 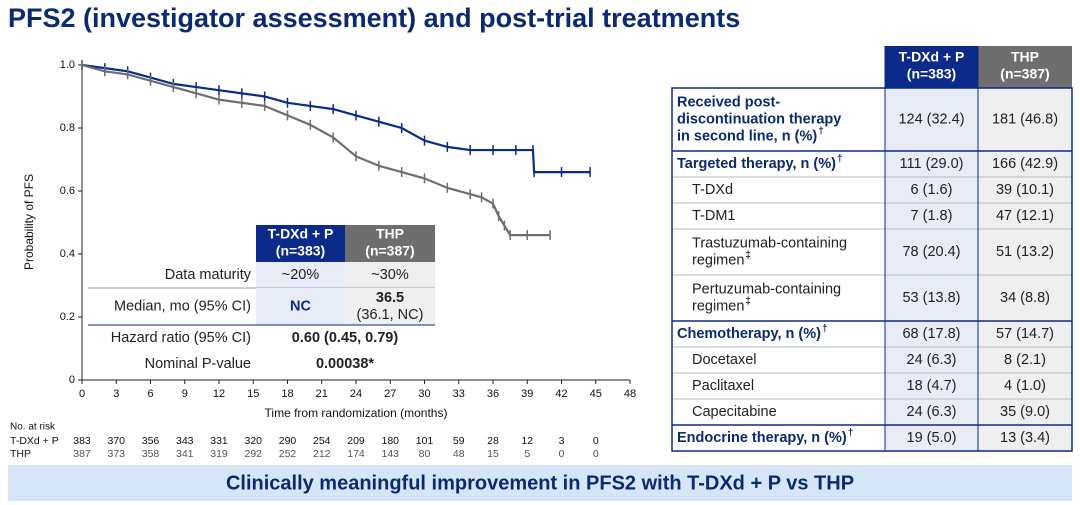 What do you see at coordinates (185, 394) in the screenshot?
I see `x-tick-label: 9` at bounding box center [185, 394].